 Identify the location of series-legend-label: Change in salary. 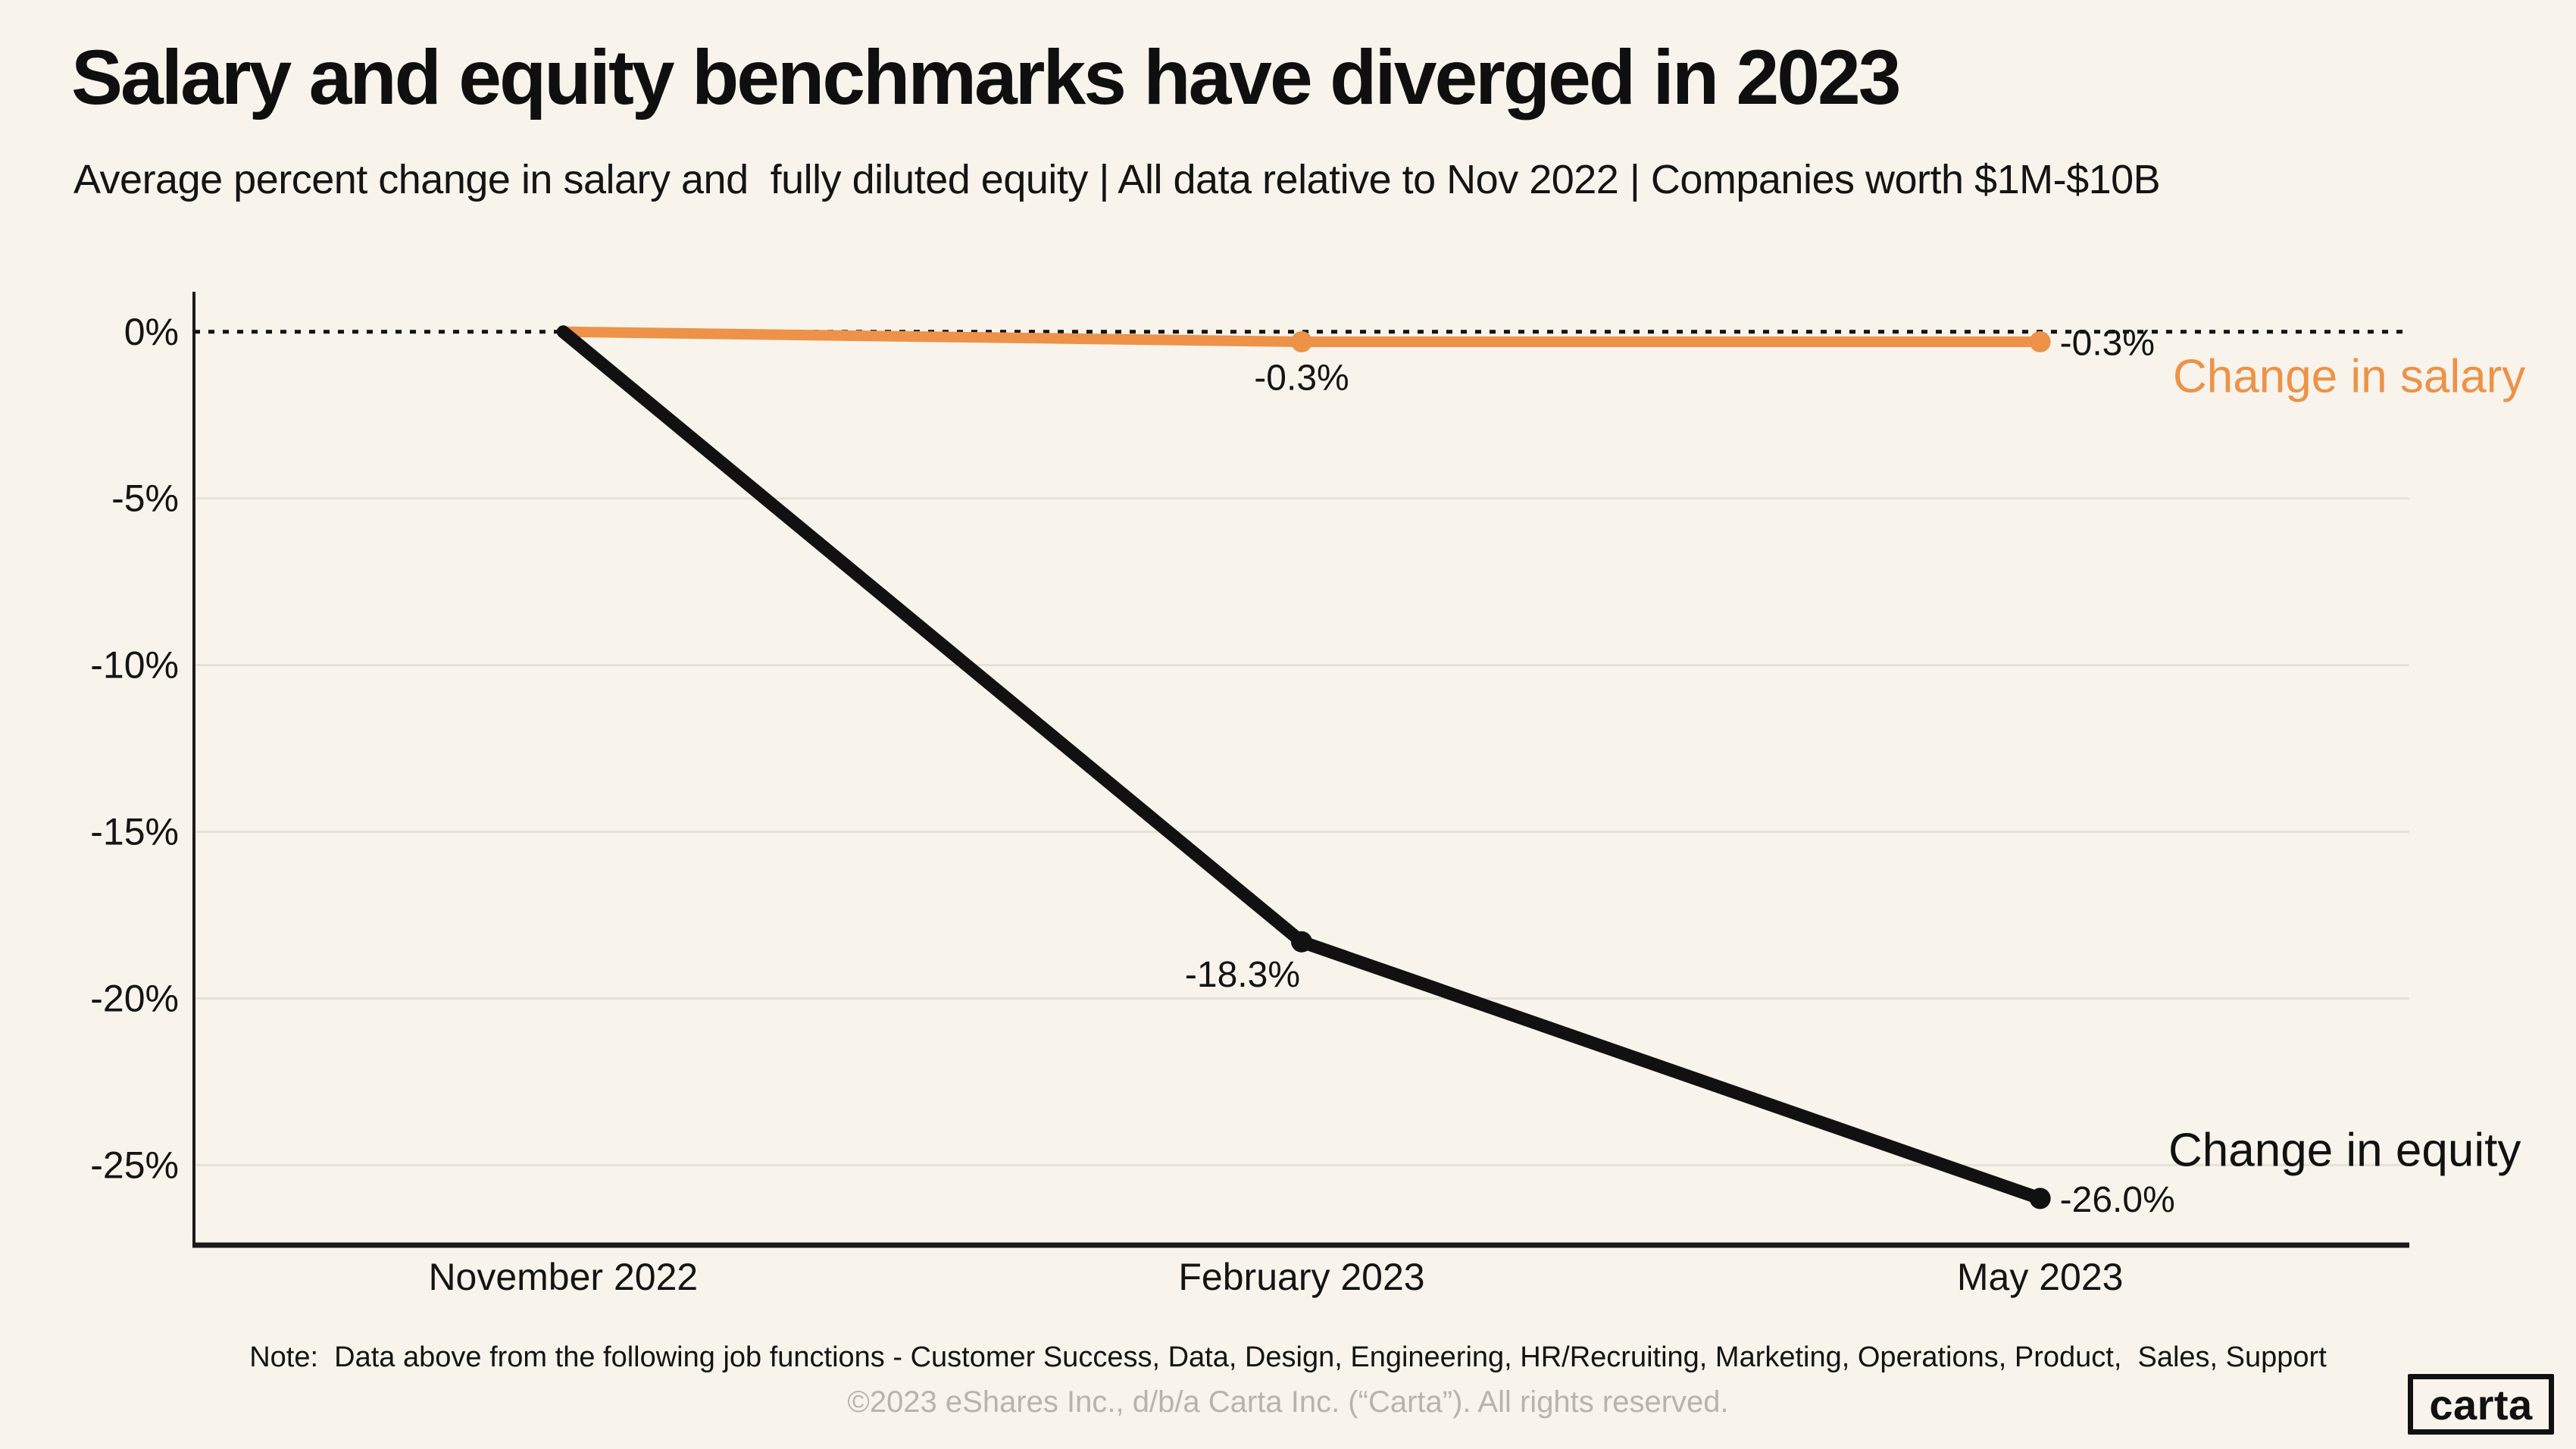
(2349, 377).